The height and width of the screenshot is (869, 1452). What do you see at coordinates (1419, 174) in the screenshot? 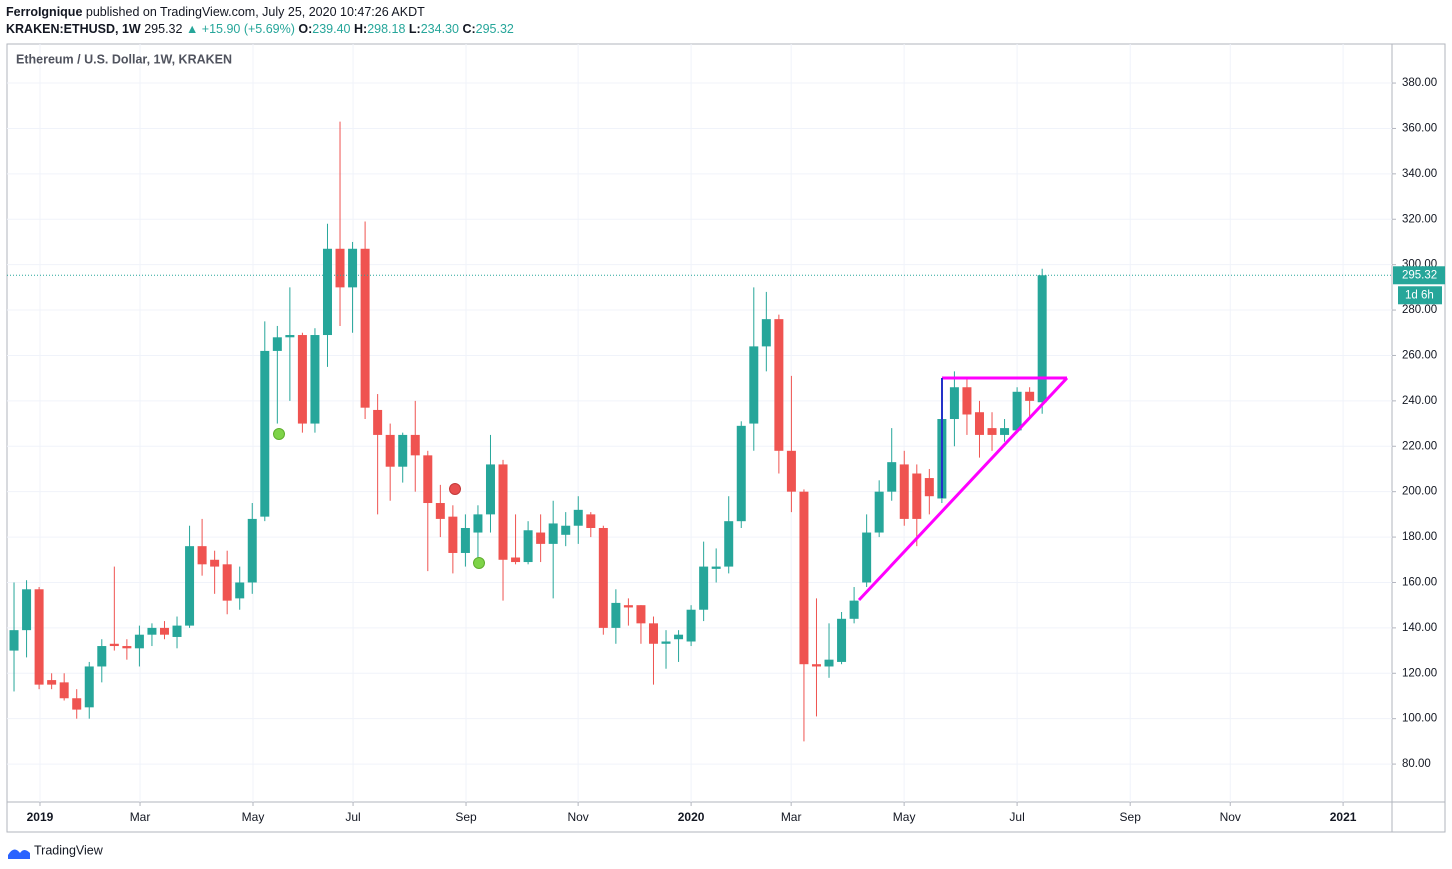
I see `y-tick-label: 340.00` at bounding box center [1419, 174].